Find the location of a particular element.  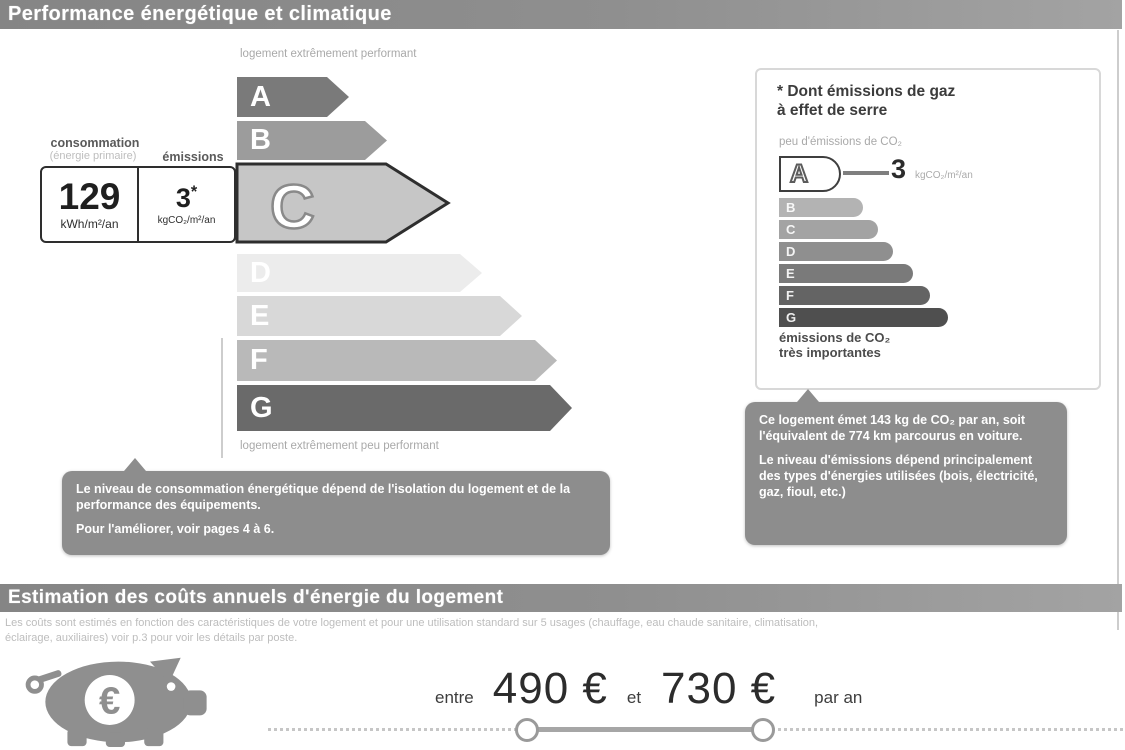

co2-value: 3 is located at coordinates (899, 169).